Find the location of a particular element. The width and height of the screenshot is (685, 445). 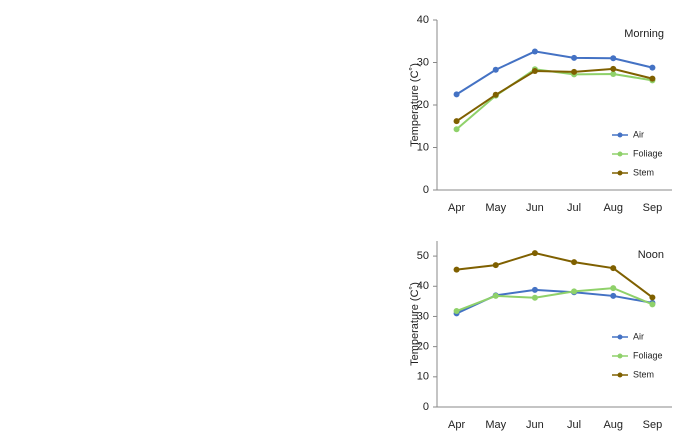

y-tick-label: 50 is located at coordinates (423, 256).